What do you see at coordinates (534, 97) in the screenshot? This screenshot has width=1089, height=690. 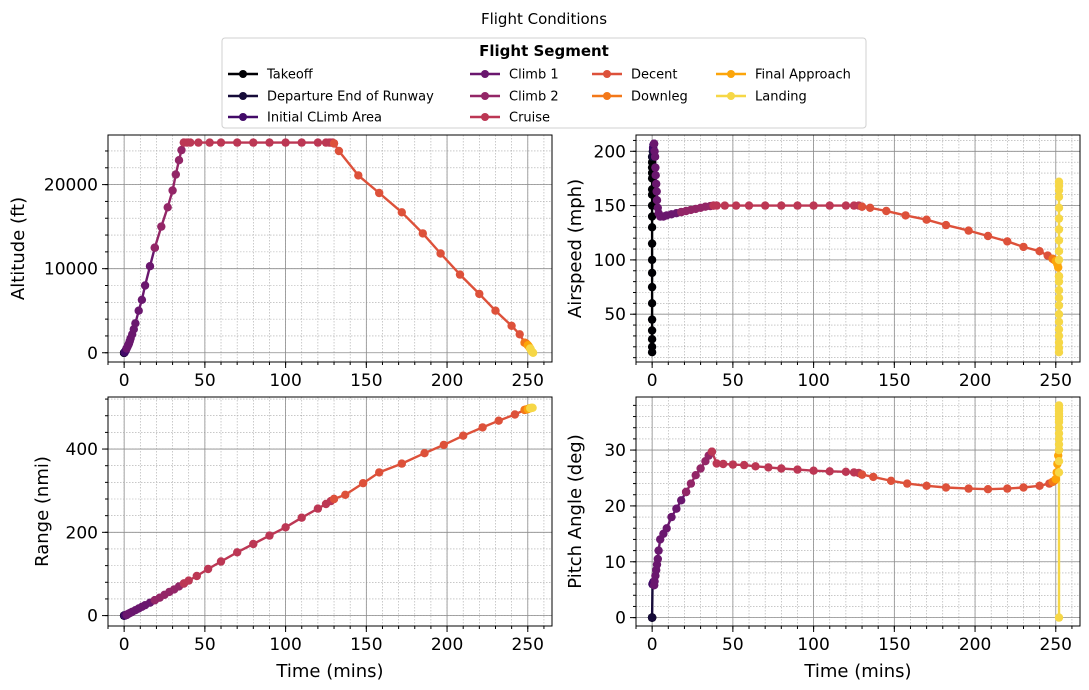 I see `legend-label: Climb 2` at bounding box center [534, 97].